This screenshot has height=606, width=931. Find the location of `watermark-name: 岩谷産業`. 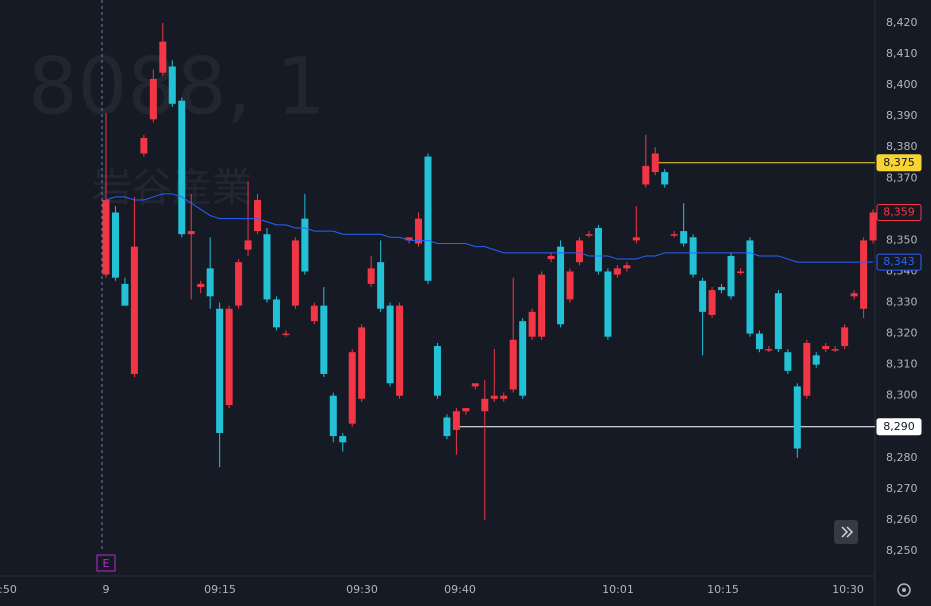

watermark-name: 岩谷産業 is located at coordinates (172, 188).